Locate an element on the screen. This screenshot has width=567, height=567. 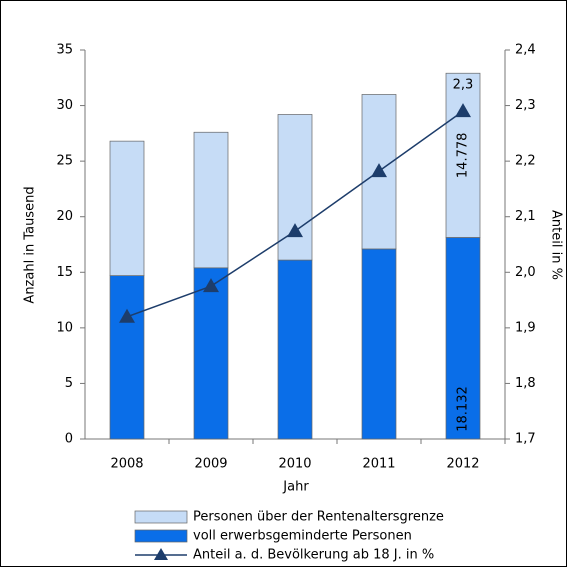
y-tick-label: 35 is located at coordinates (64, 50).